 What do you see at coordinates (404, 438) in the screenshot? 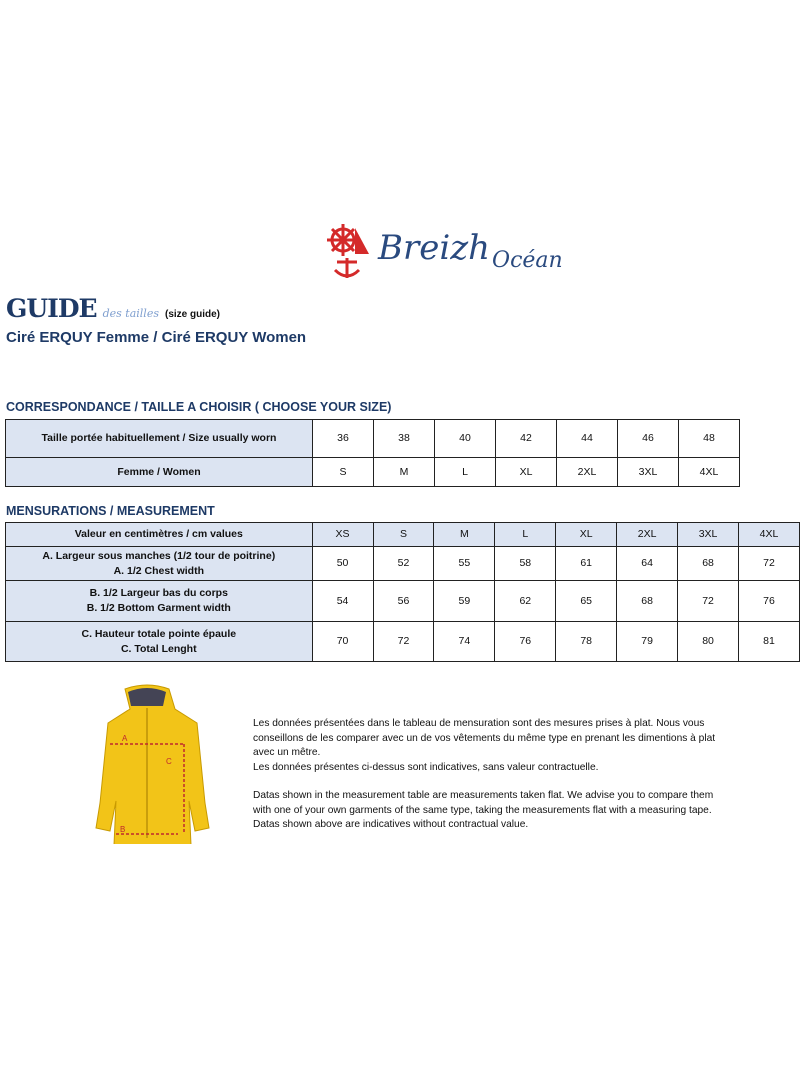
I see `cell-value: 38` at bounding box center [404, 438].